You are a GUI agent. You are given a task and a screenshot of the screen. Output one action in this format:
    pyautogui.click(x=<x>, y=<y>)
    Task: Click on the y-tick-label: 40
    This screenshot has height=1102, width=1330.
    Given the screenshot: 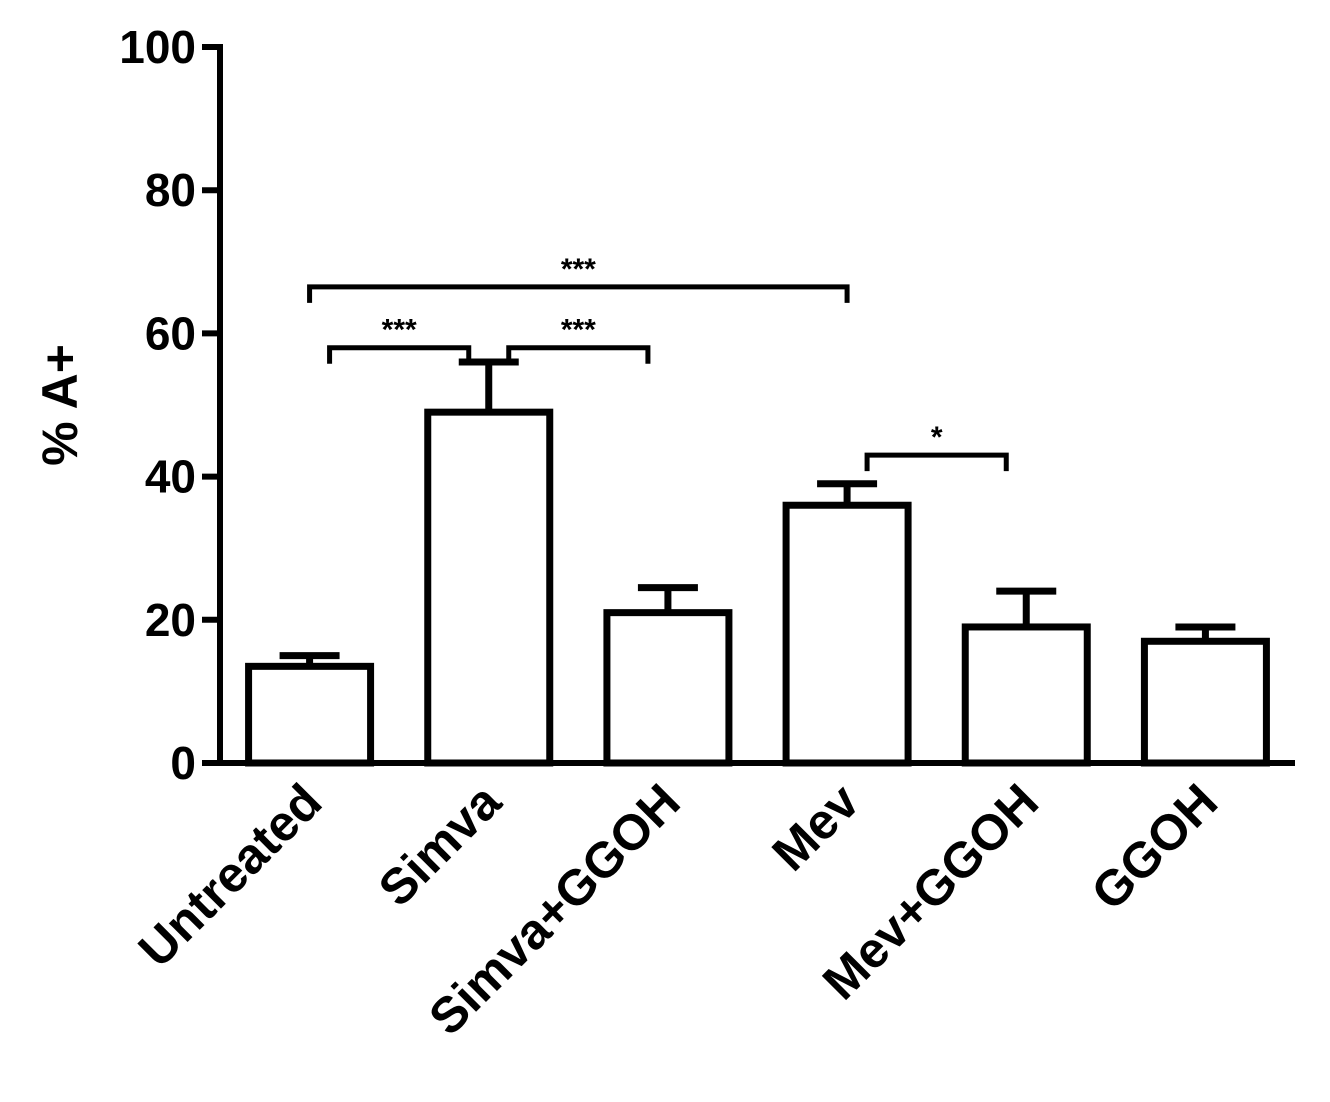 What is the action you would take?
    pyautogui.click(x=170, y=477)
    